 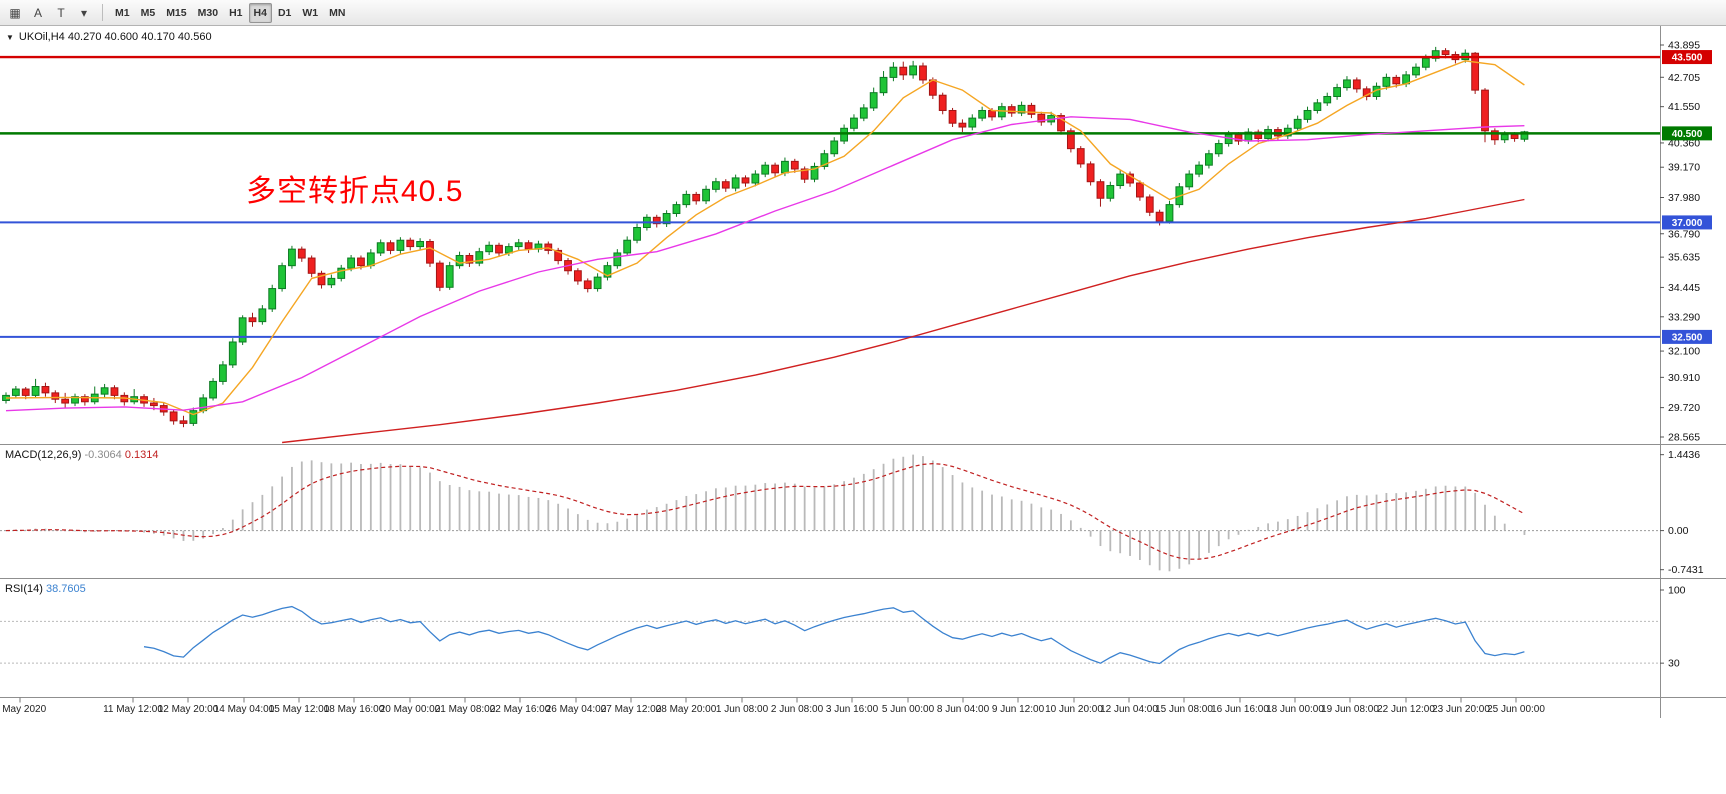 I want to click on price-badge-37.000, so click(x=1687, y=222).